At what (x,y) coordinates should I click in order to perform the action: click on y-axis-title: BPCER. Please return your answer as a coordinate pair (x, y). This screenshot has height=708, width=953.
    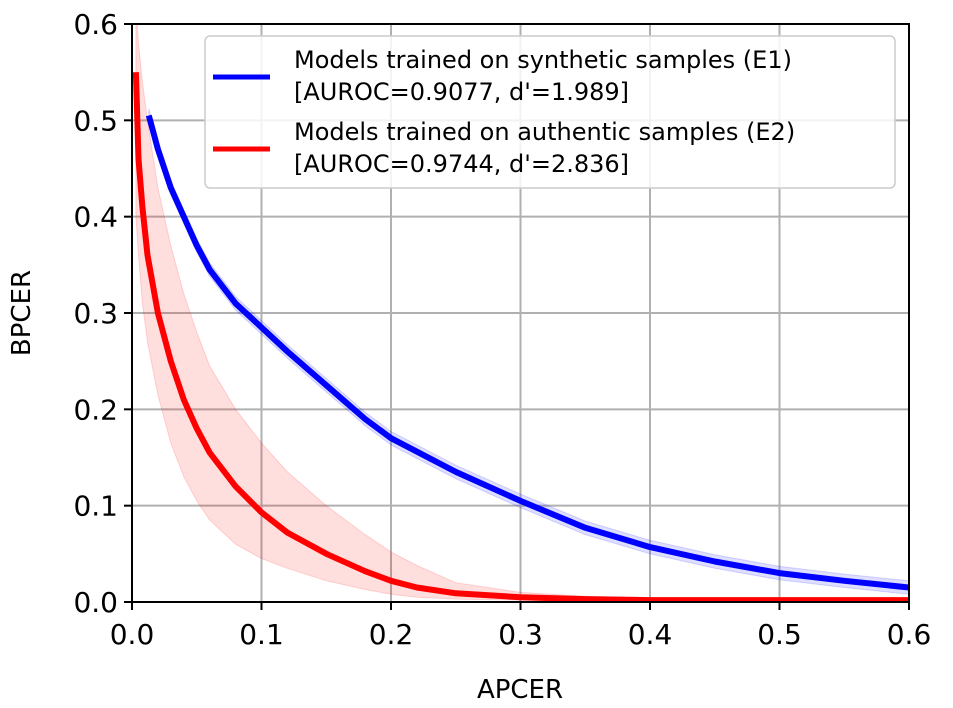
    Looking at the image, I should click on (22, 313).